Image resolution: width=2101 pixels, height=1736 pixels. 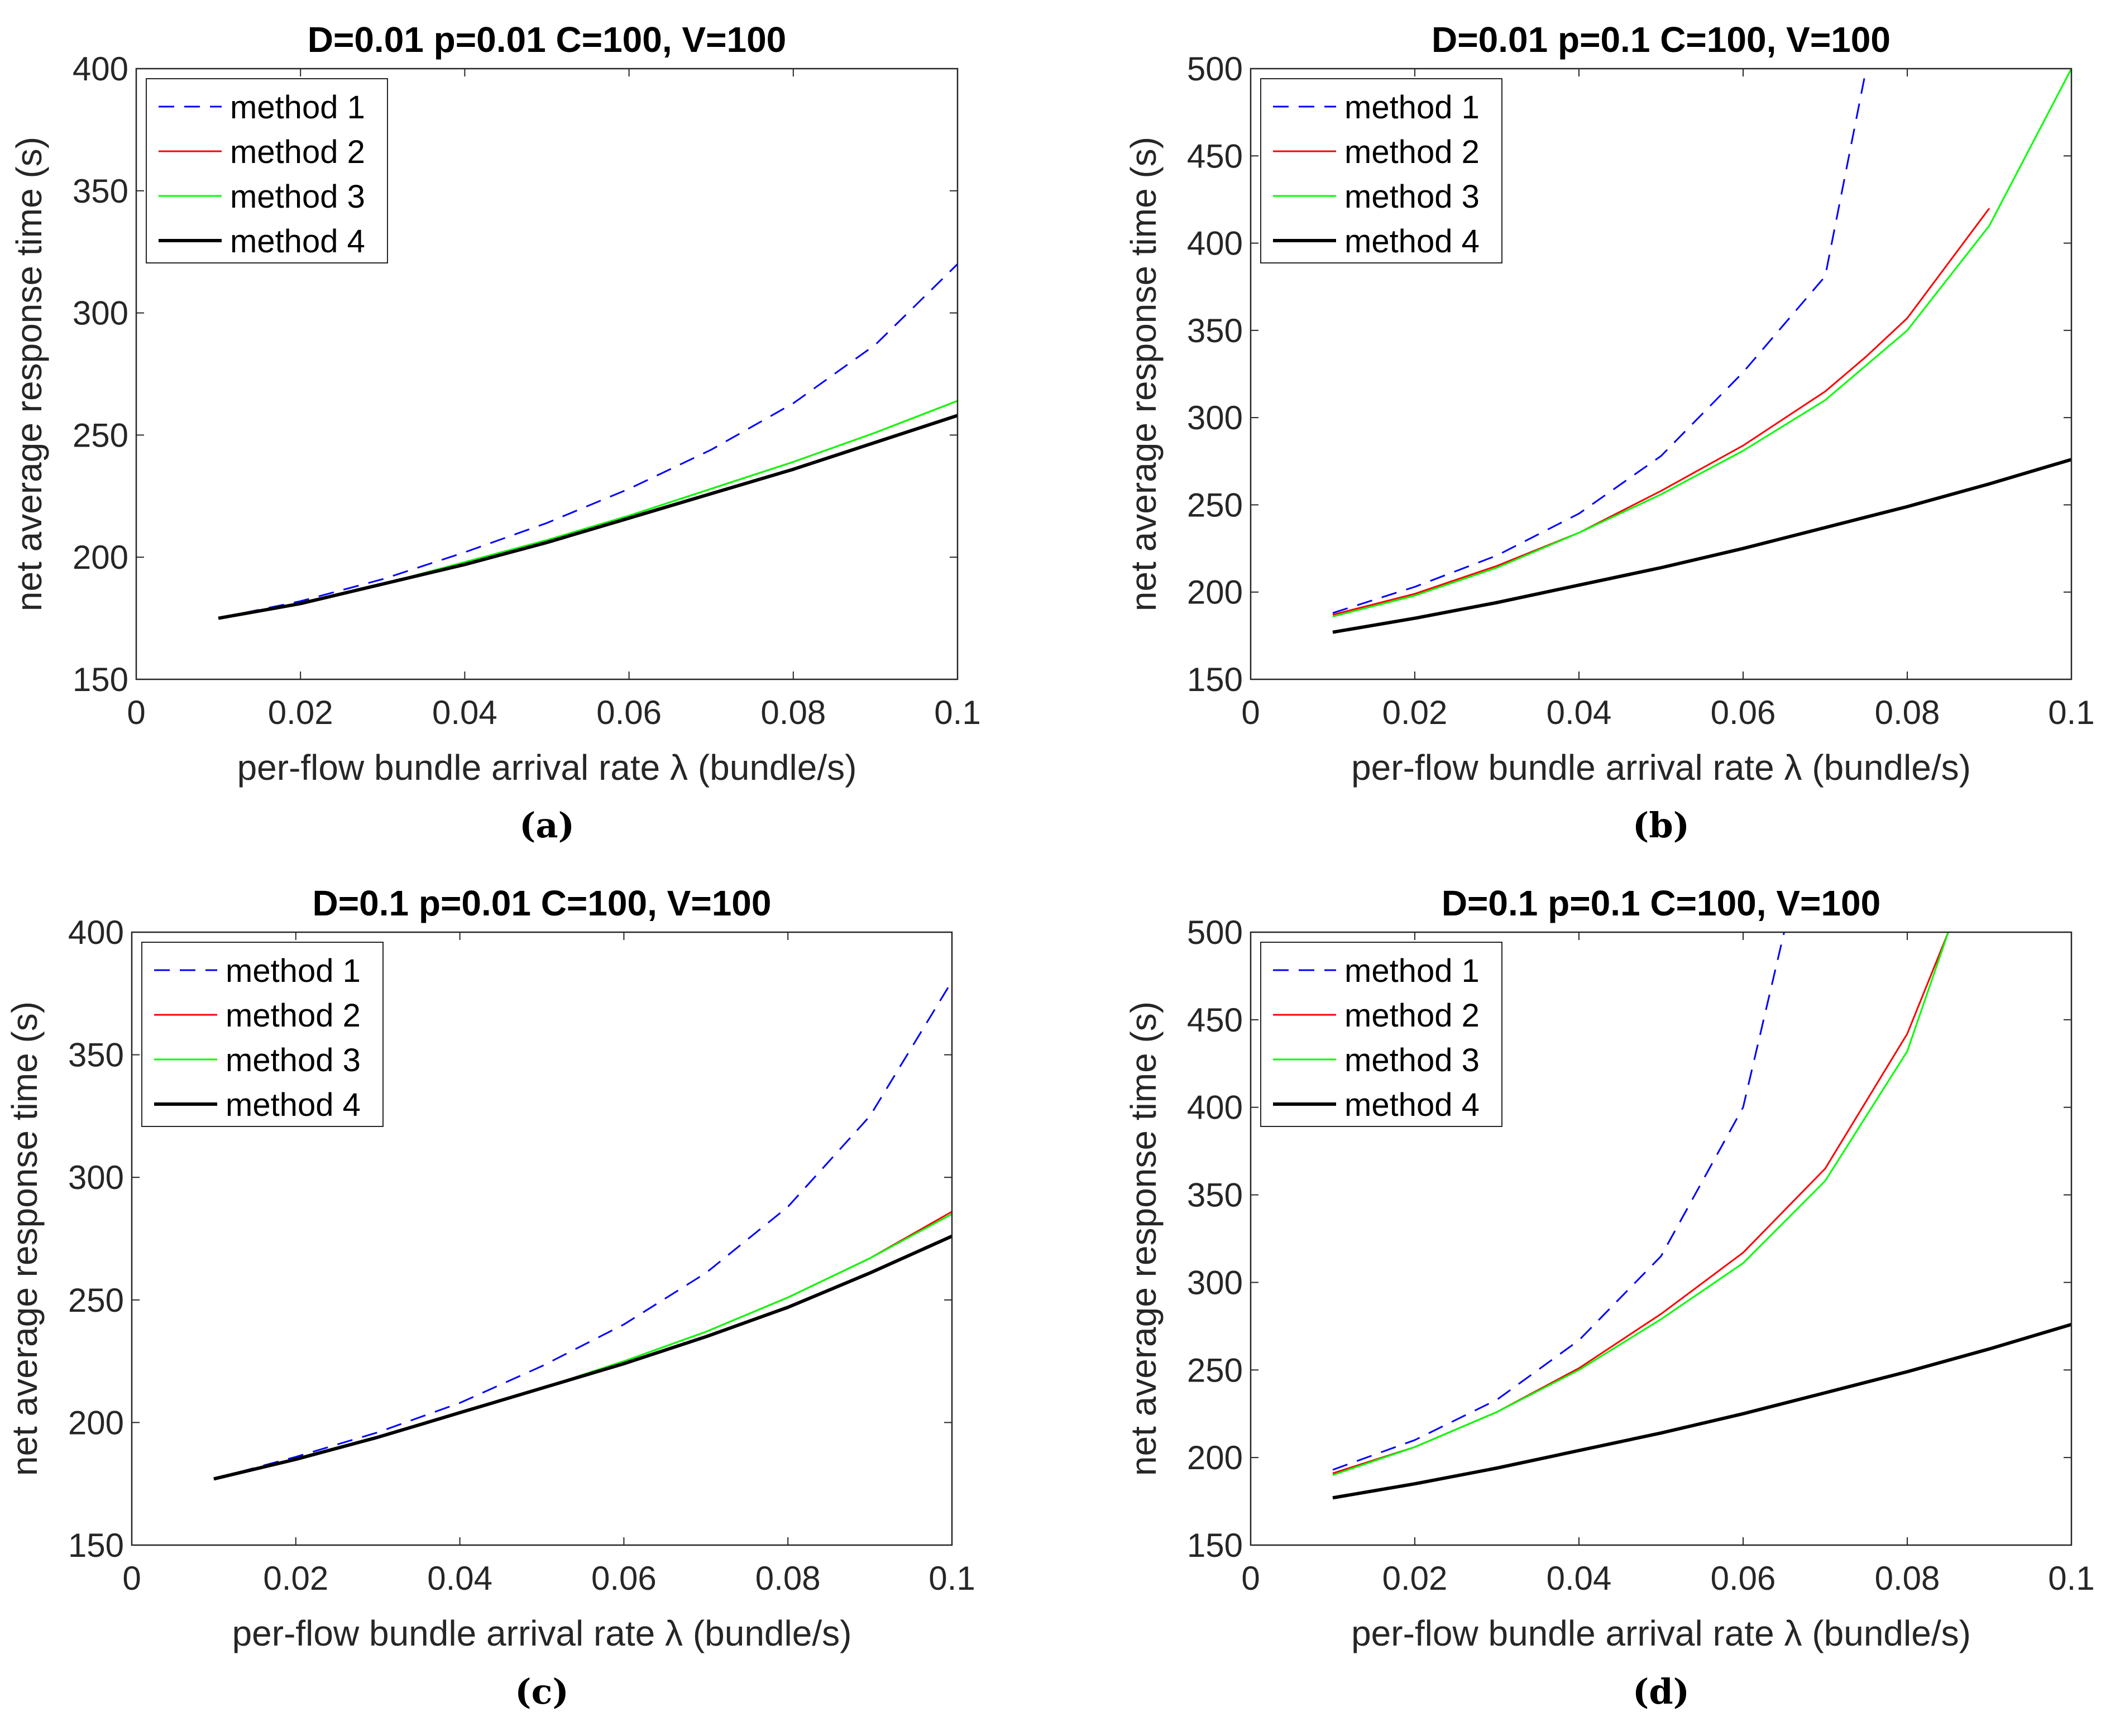 I want to click on chart-title: D=0.01 p=0.1 C=100, V=100, so click(x=1661, y=40).